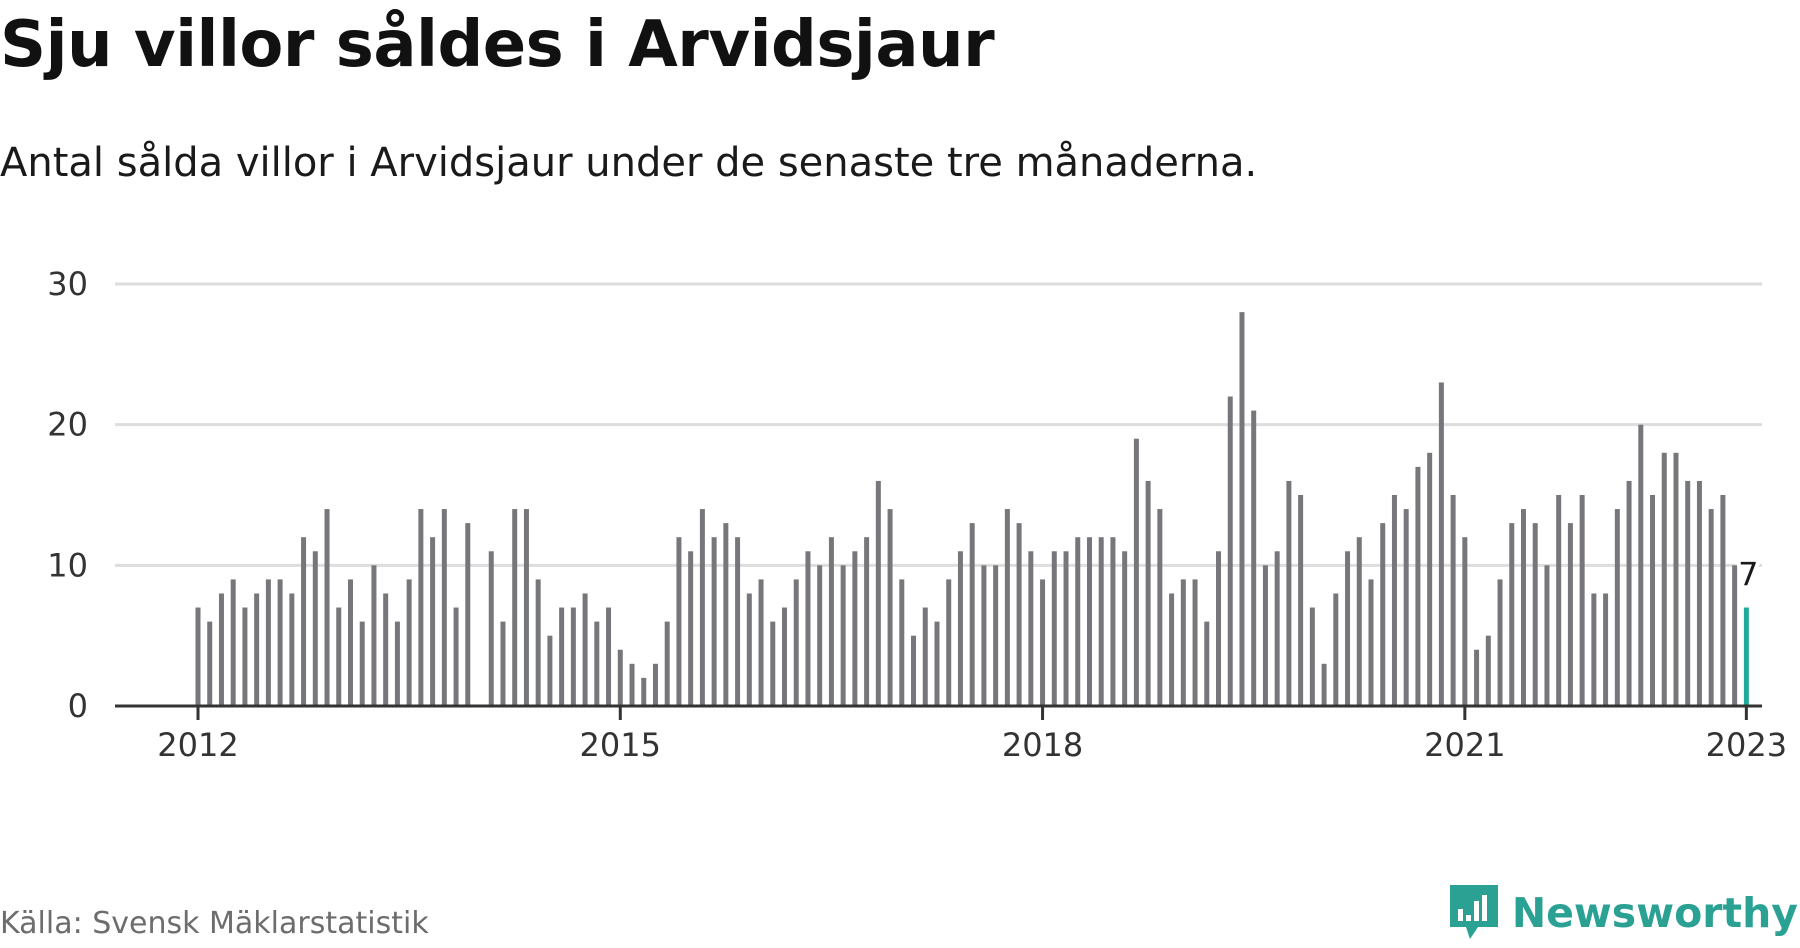 This screenshot has width=1800, height=948. What do you see at coordinates (1746, 656) in the screenshot?
I see `bar-highlight` at bounding box center [1746, 656].